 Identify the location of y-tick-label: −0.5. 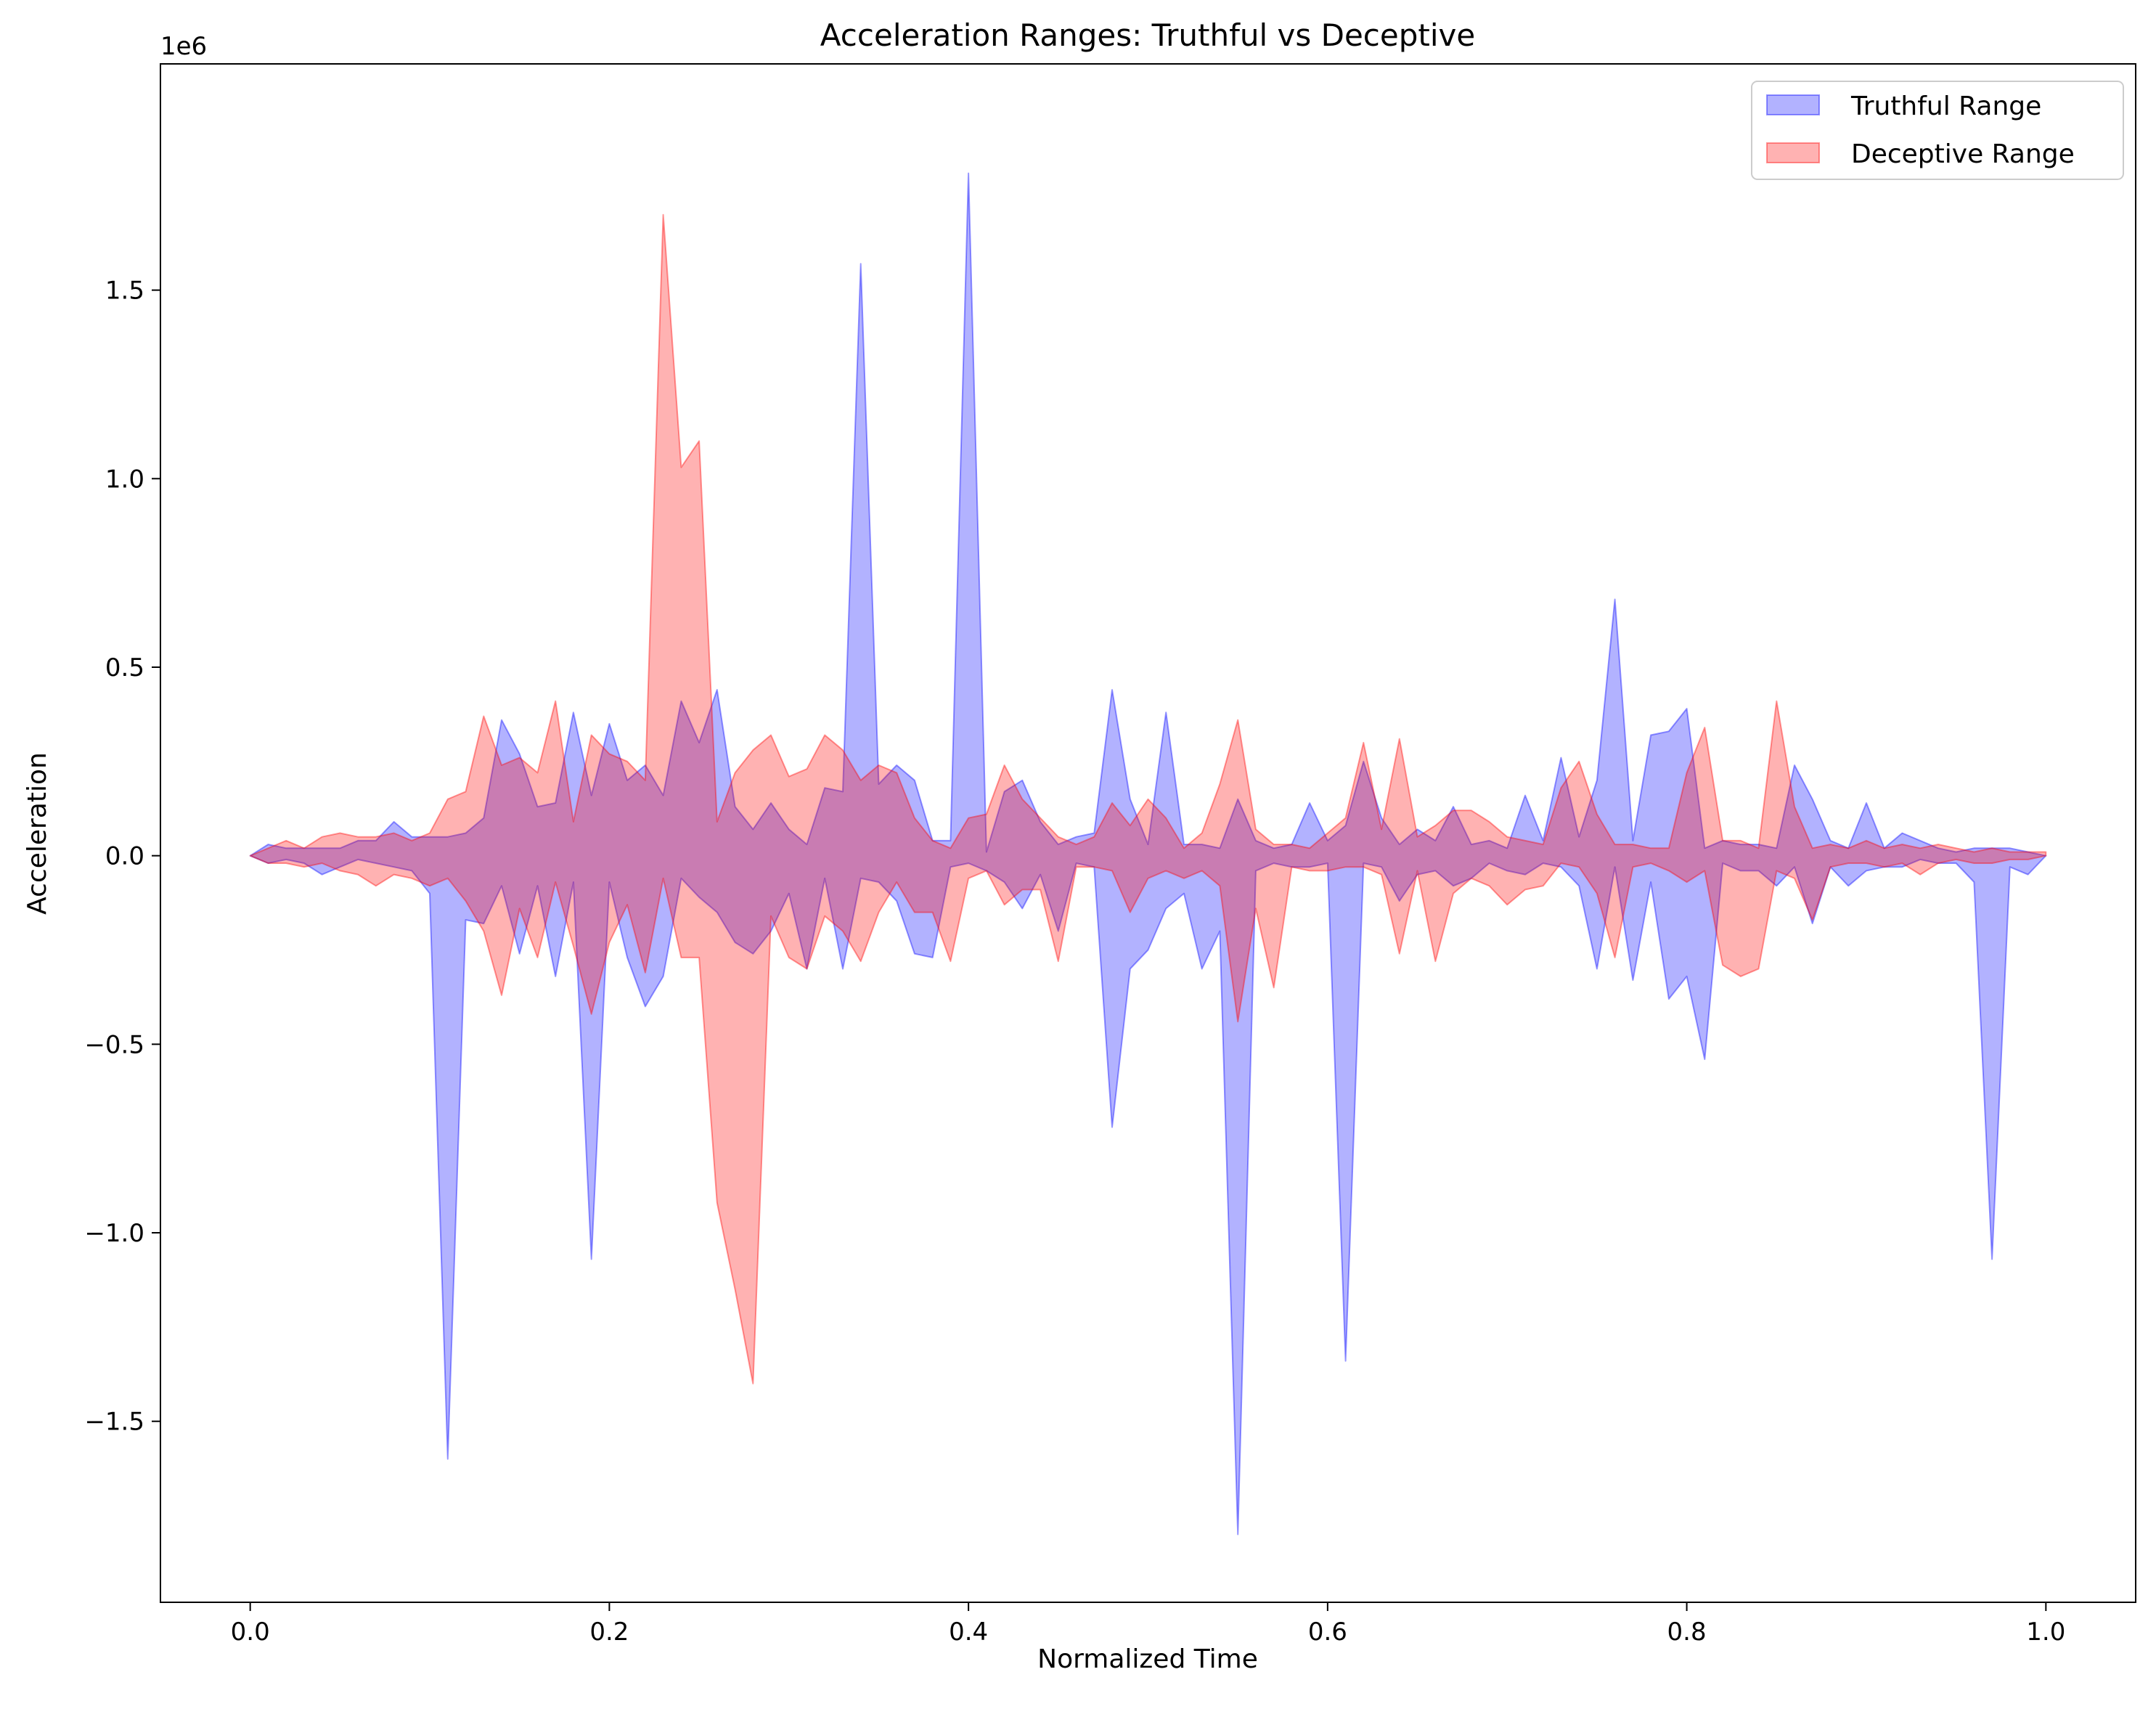
(114, 1044).